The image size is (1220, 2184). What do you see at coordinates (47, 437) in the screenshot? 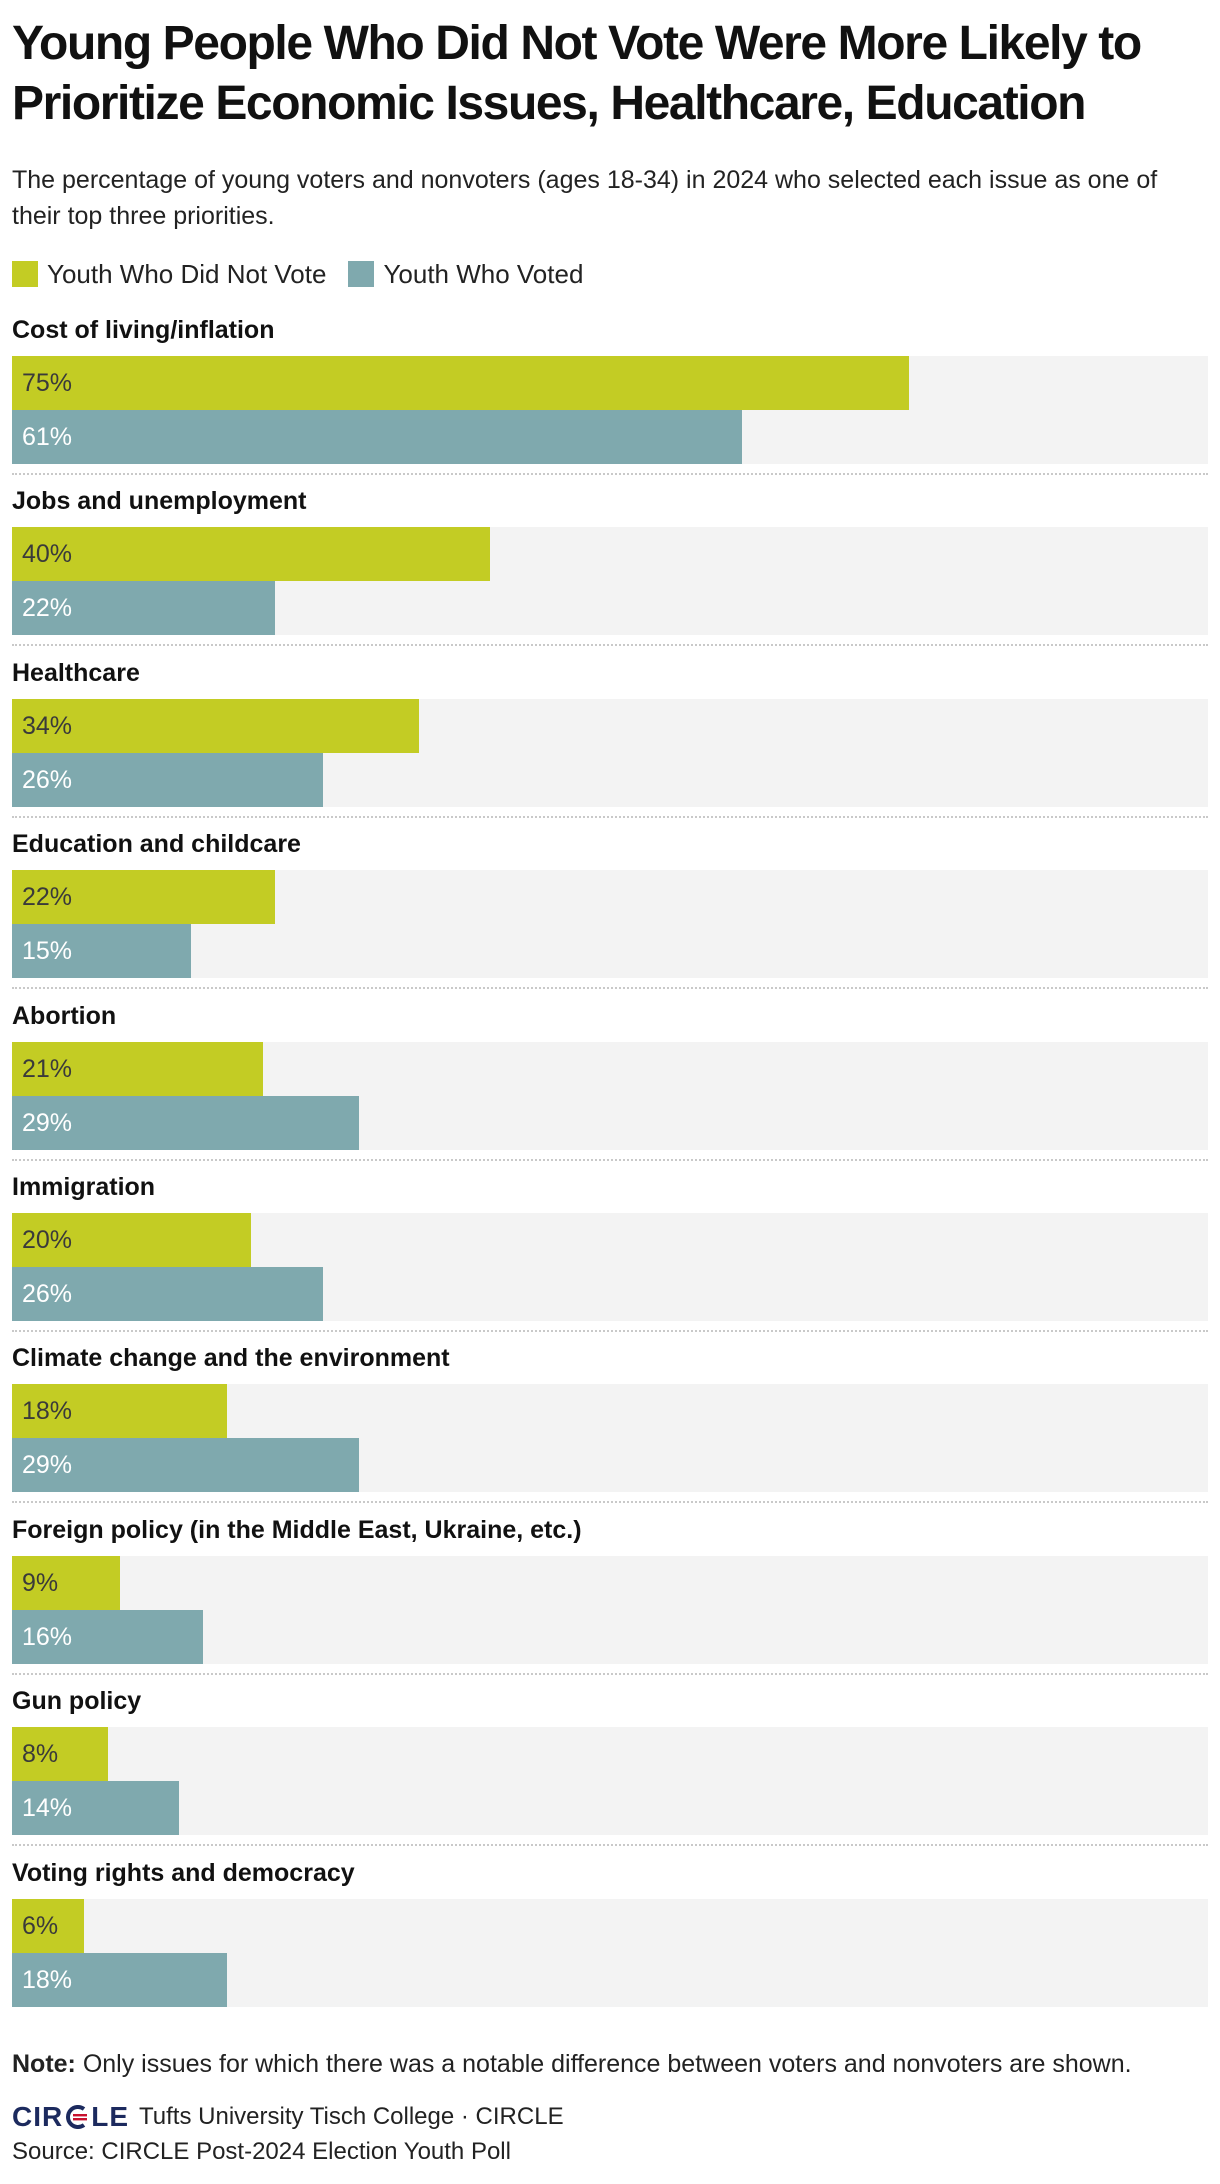
I see `data-label-voters-cost-of-living-inflation: 61%` at bounding box center [47, 437].